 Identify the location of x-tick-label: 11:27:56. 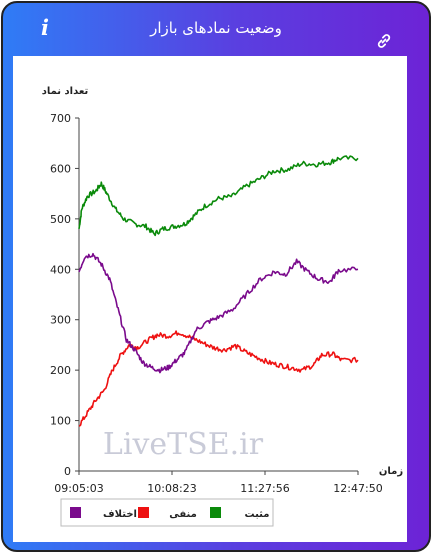
(264, 488).